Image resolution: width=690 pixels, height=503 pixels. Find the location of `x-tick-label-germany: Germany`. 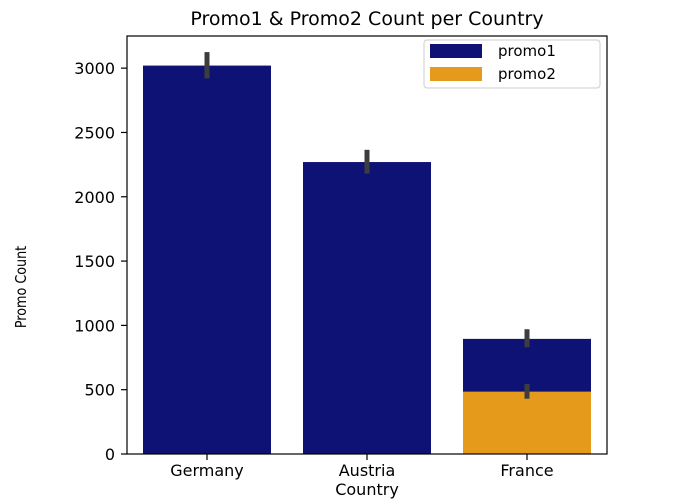

x-tick-label-germany: Germany is located at coordinates (207, 470).